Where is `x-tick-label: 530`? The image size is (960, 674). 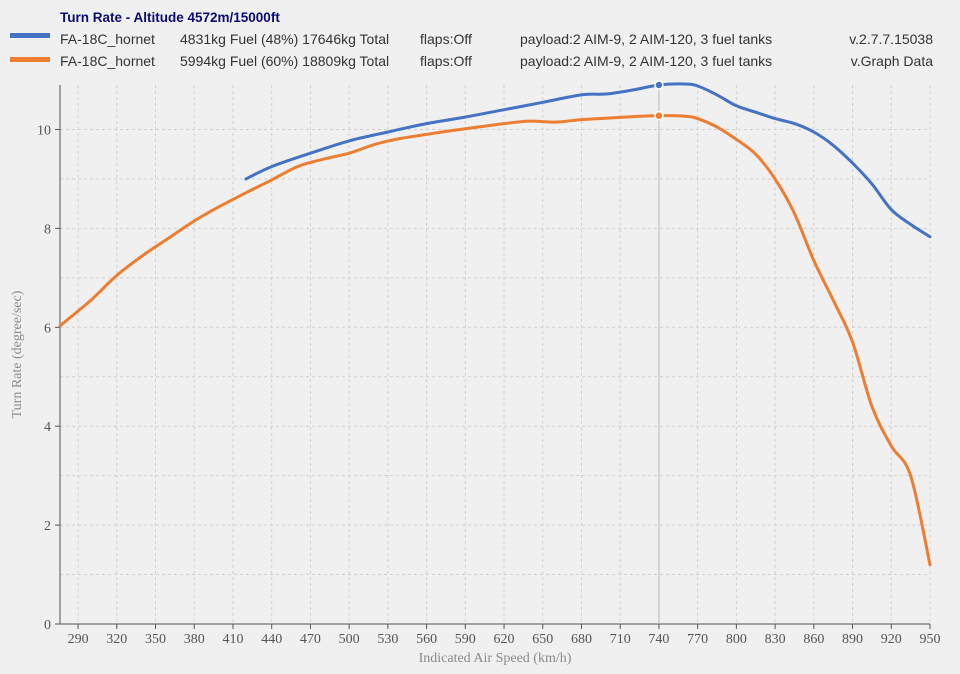 x-tick-label: 530 is located at coordinates (387, 639).